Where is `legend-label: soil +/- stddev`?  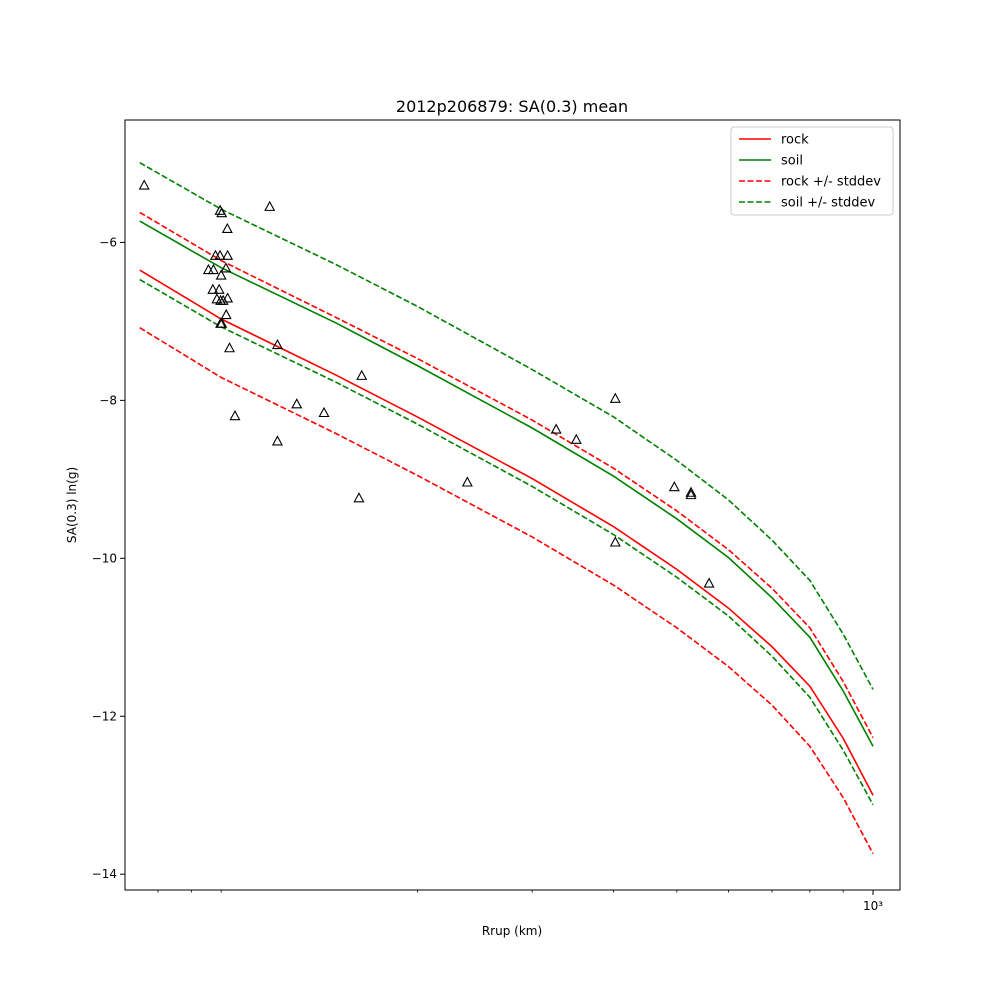 legend-label: soil +/- stddev is located at coordinates (828, 203).